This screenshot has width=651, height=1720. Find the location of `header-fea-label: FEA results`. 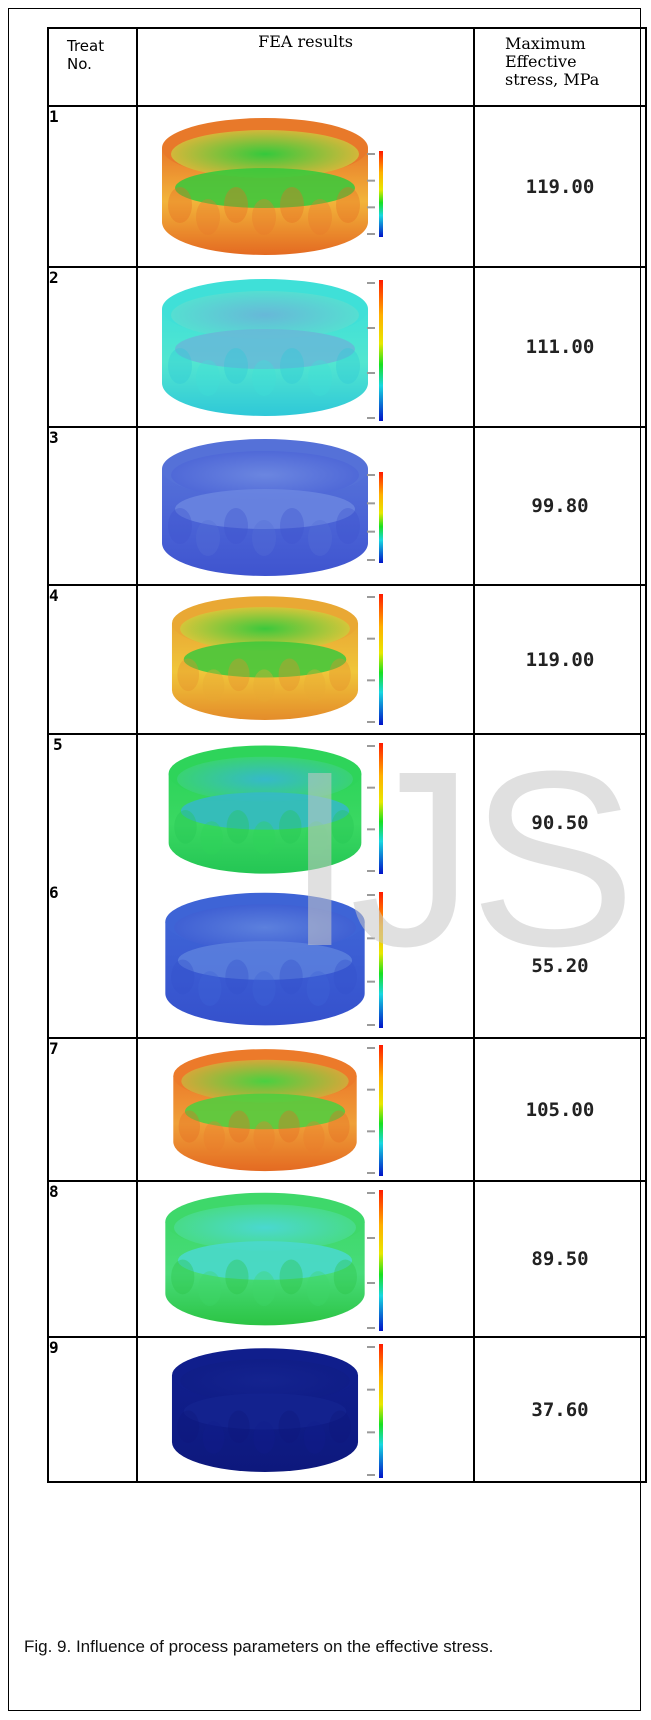

header-fea-label: FEA results is located at coordinates (305, 41).